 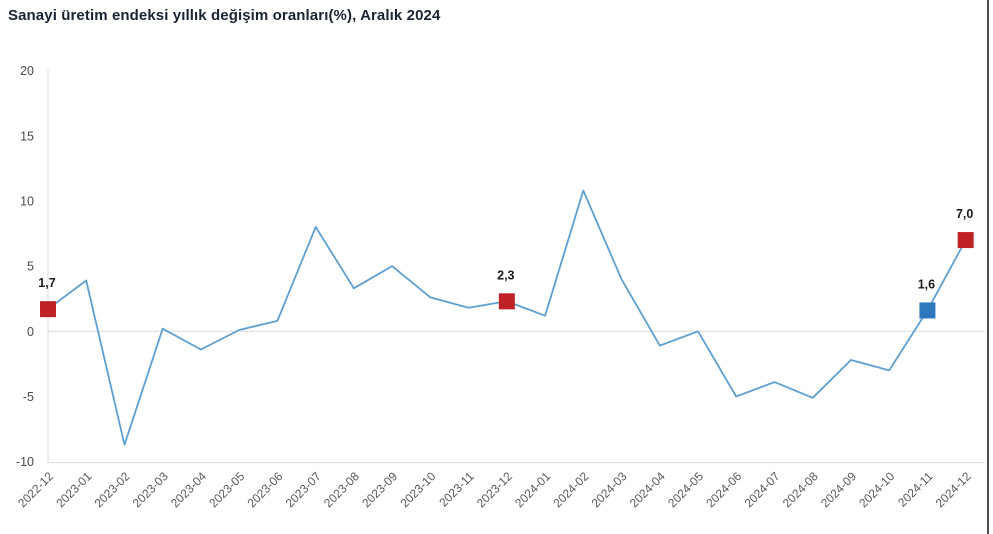 What do you see at coordinates (35, 489) in the screenshot?
I see `x-tick-label: 2022-12` at bounding box center [35, 489].